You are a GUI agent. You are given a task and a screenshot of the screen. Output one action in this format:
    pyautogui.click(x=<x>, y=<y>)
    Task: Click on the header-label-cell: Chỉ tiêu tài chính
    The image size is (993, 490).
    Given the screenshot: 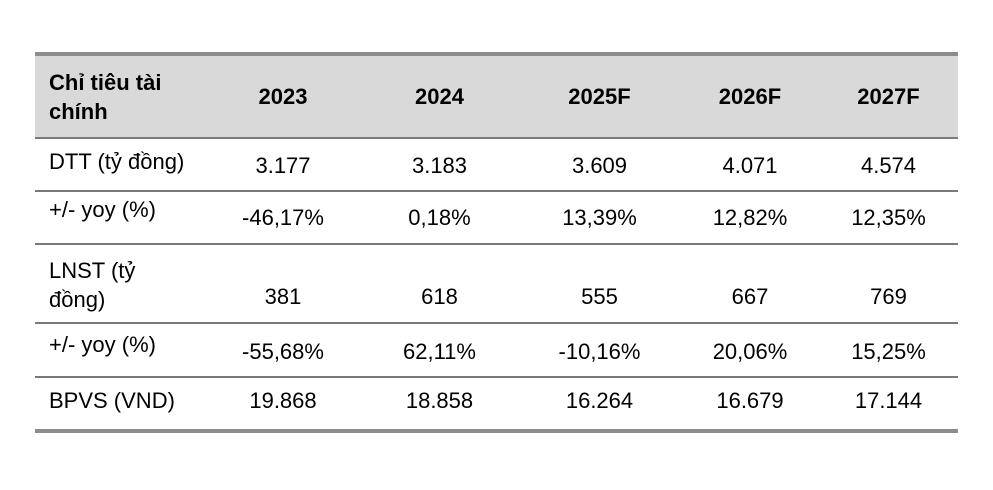 What is the action you would take?
    pyautogui.click(x=120, y=96)
    